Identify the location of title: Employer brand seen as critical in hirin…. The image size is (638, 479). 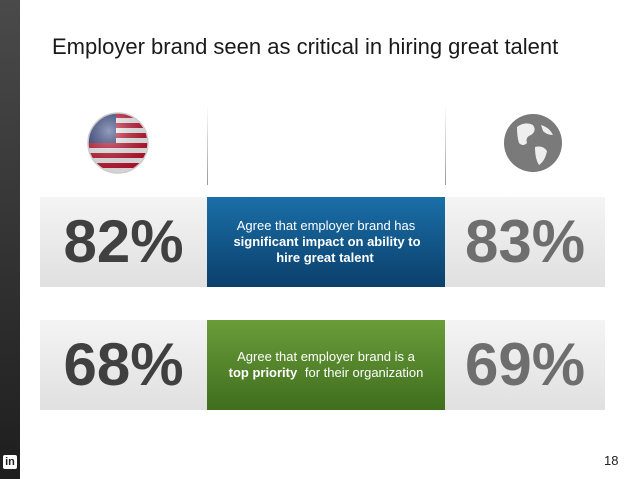
(305, 46).